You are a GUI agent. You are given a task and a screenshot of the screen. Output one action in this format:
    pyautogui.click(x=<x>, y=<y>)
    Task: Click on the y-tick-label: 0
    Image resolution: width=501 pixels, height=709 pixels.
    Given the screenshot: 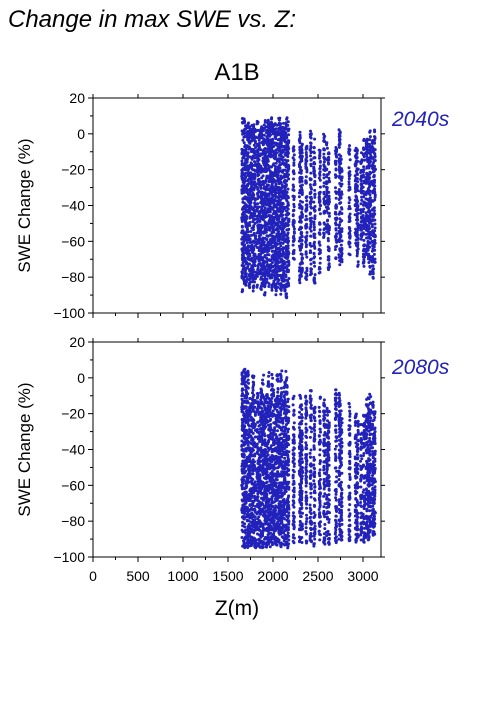 What is the action you would take?
    pyautogui.click(x=81, y=134)
    